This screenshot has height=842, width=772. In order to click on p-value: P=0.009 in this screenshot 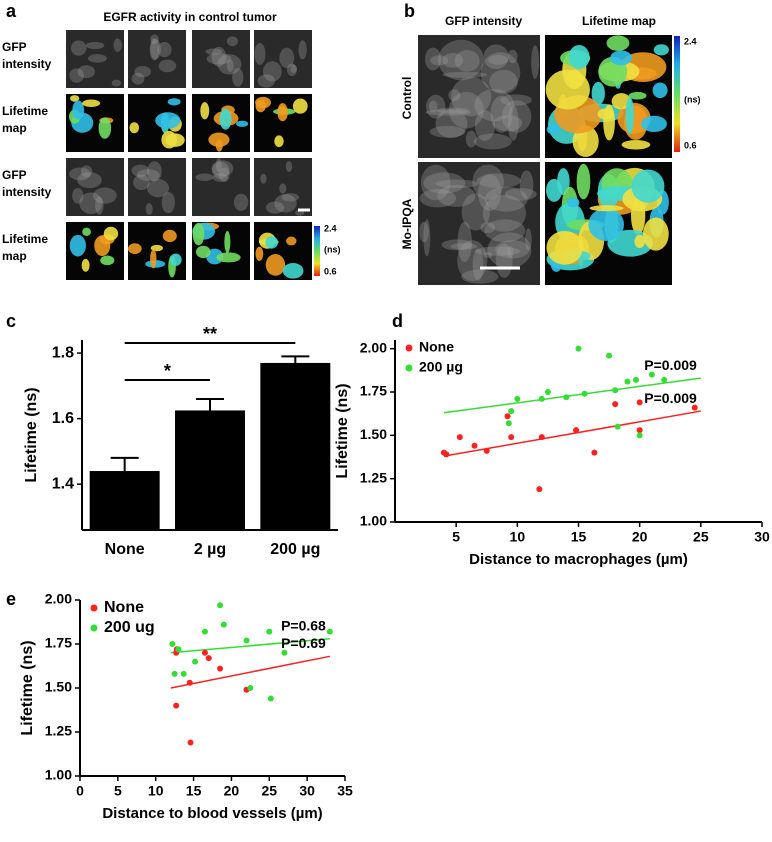, I will do `click(670, 398)`.